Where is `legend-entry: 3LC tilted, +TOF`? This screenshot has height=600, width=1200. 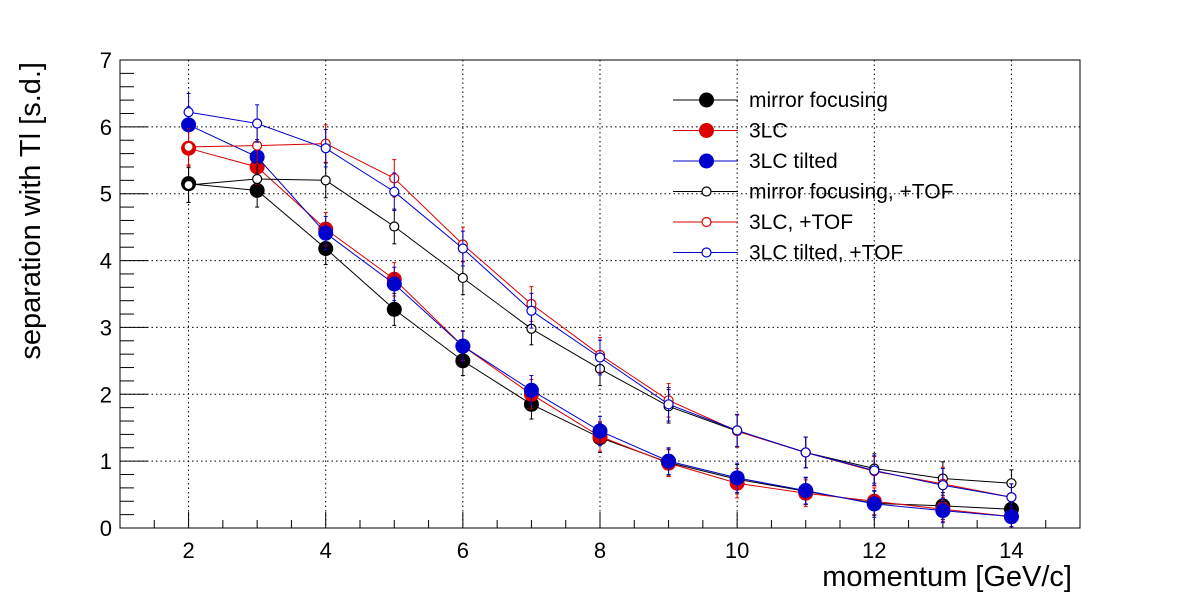 legend-entry: 3LC tilted, +TOF is located at coordinates (788, 253).